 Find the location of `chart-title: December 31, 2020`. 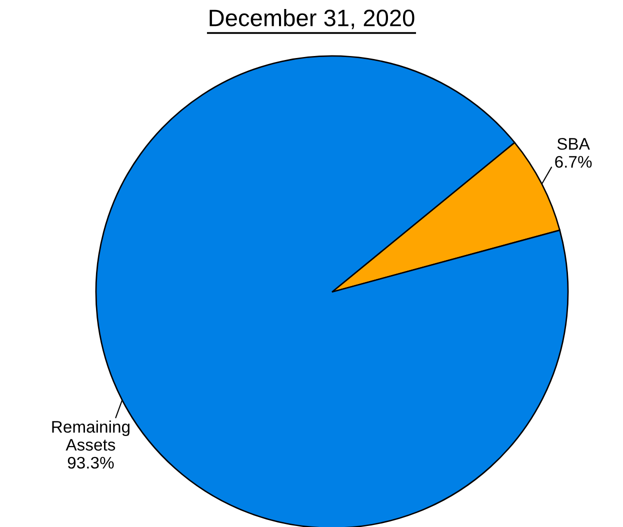

chart-title: December 31, 2020 is located at coordinates (312, 19).